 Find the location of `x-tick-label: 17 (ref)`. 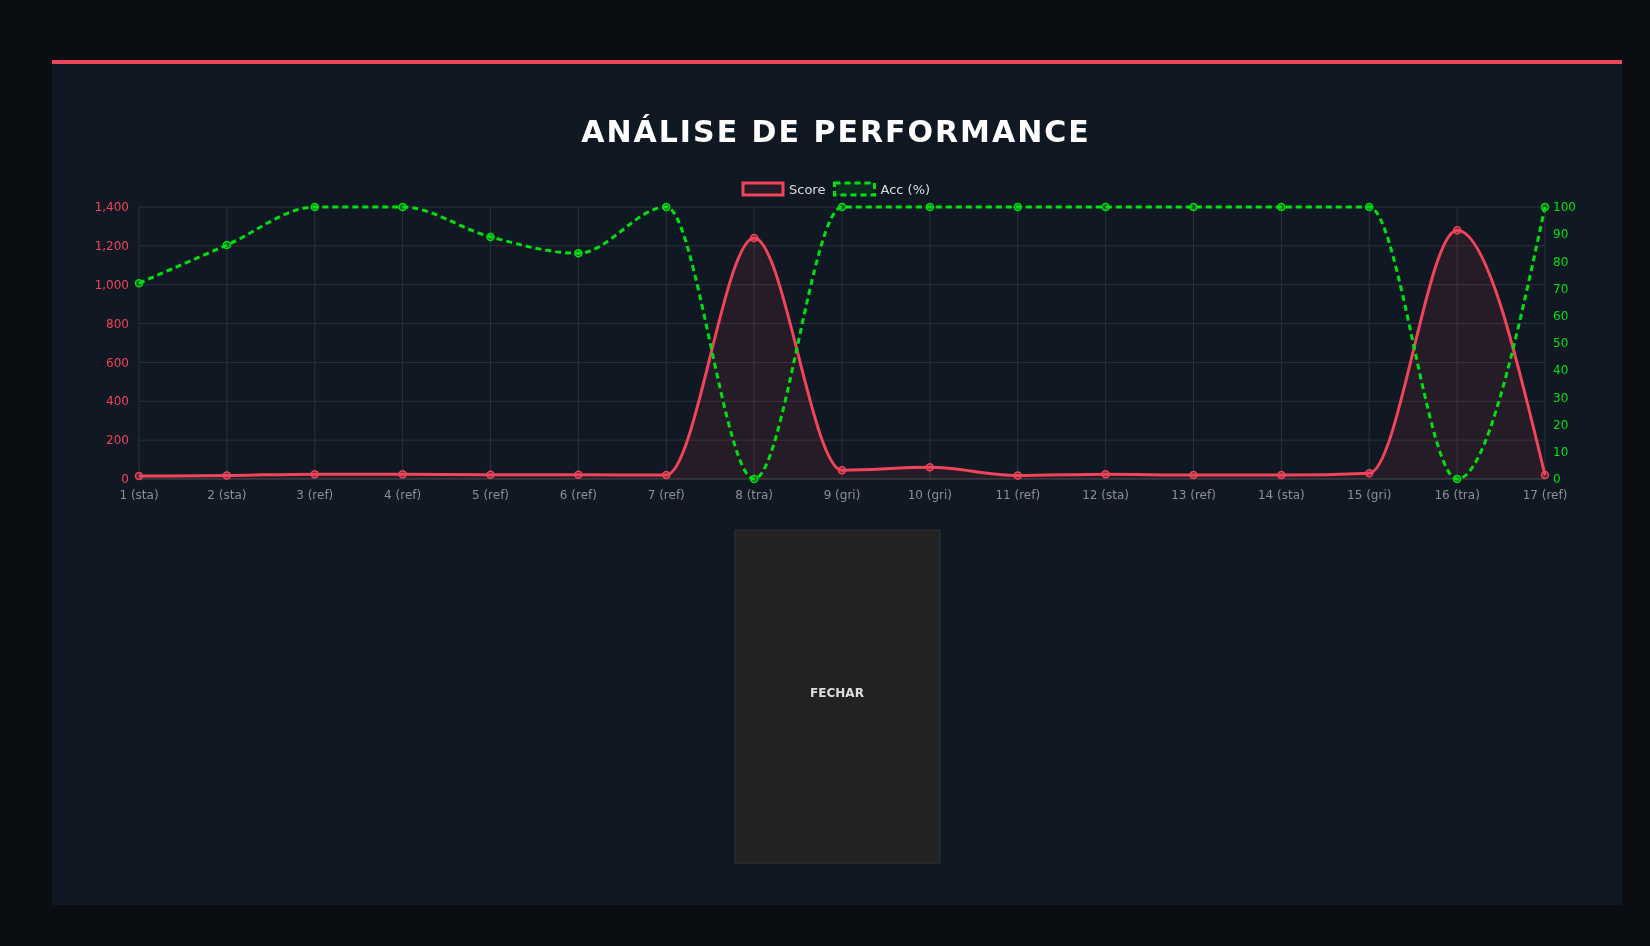

x-tick-label: 17 (ref) is located at coordinates (1545, 495).